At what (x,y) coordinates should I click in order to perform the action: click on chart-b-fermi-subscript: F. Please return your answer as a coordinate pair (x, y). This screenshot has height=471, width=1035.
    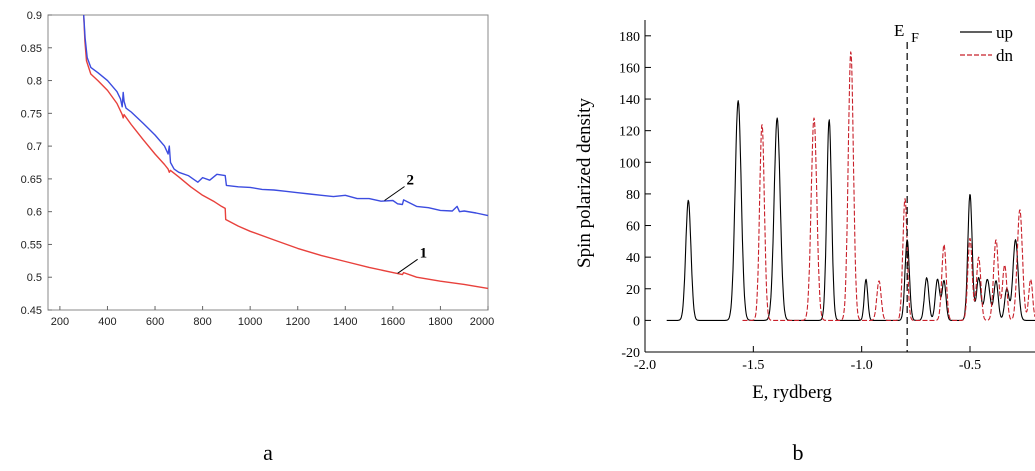
    Looking at the image, I should click on (915, 38).